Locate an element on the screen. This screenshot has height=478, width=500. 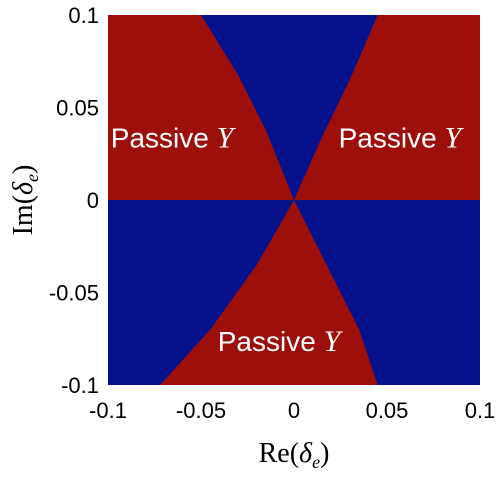
y-tick-label: 0 is located at coordinates (93, 200).